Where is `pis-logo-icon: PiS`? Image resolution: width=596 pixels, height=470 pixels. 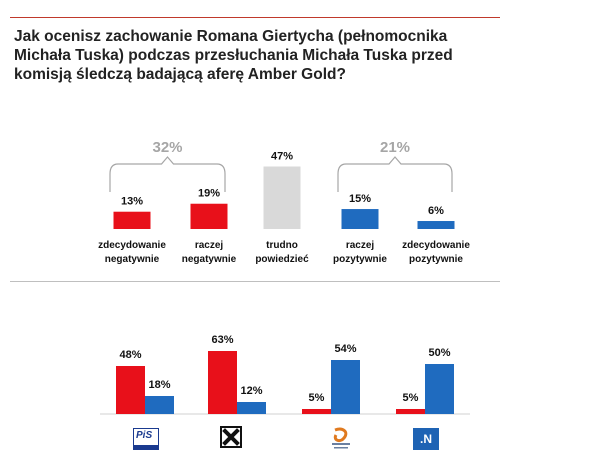
pis-logo-icon: PiS is located at coordinates (146, 439).